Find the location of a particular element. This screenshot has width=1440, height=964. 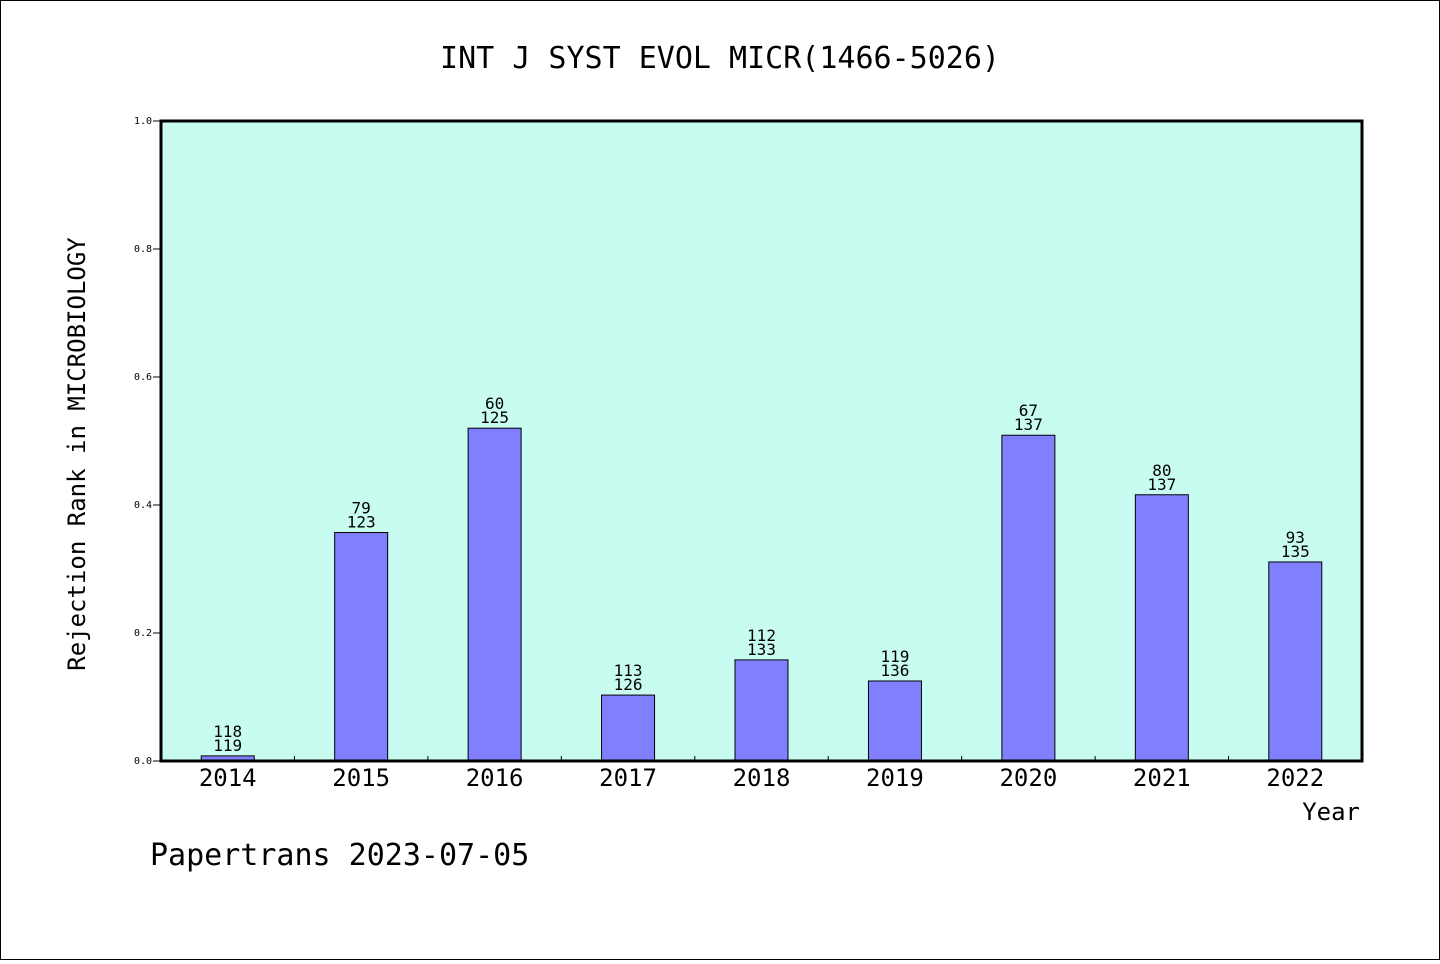

x-axis-ticks: 2014 2015 2016 2017 2018 2019 2020 2021 2022 is located at coordinates (761, 774).